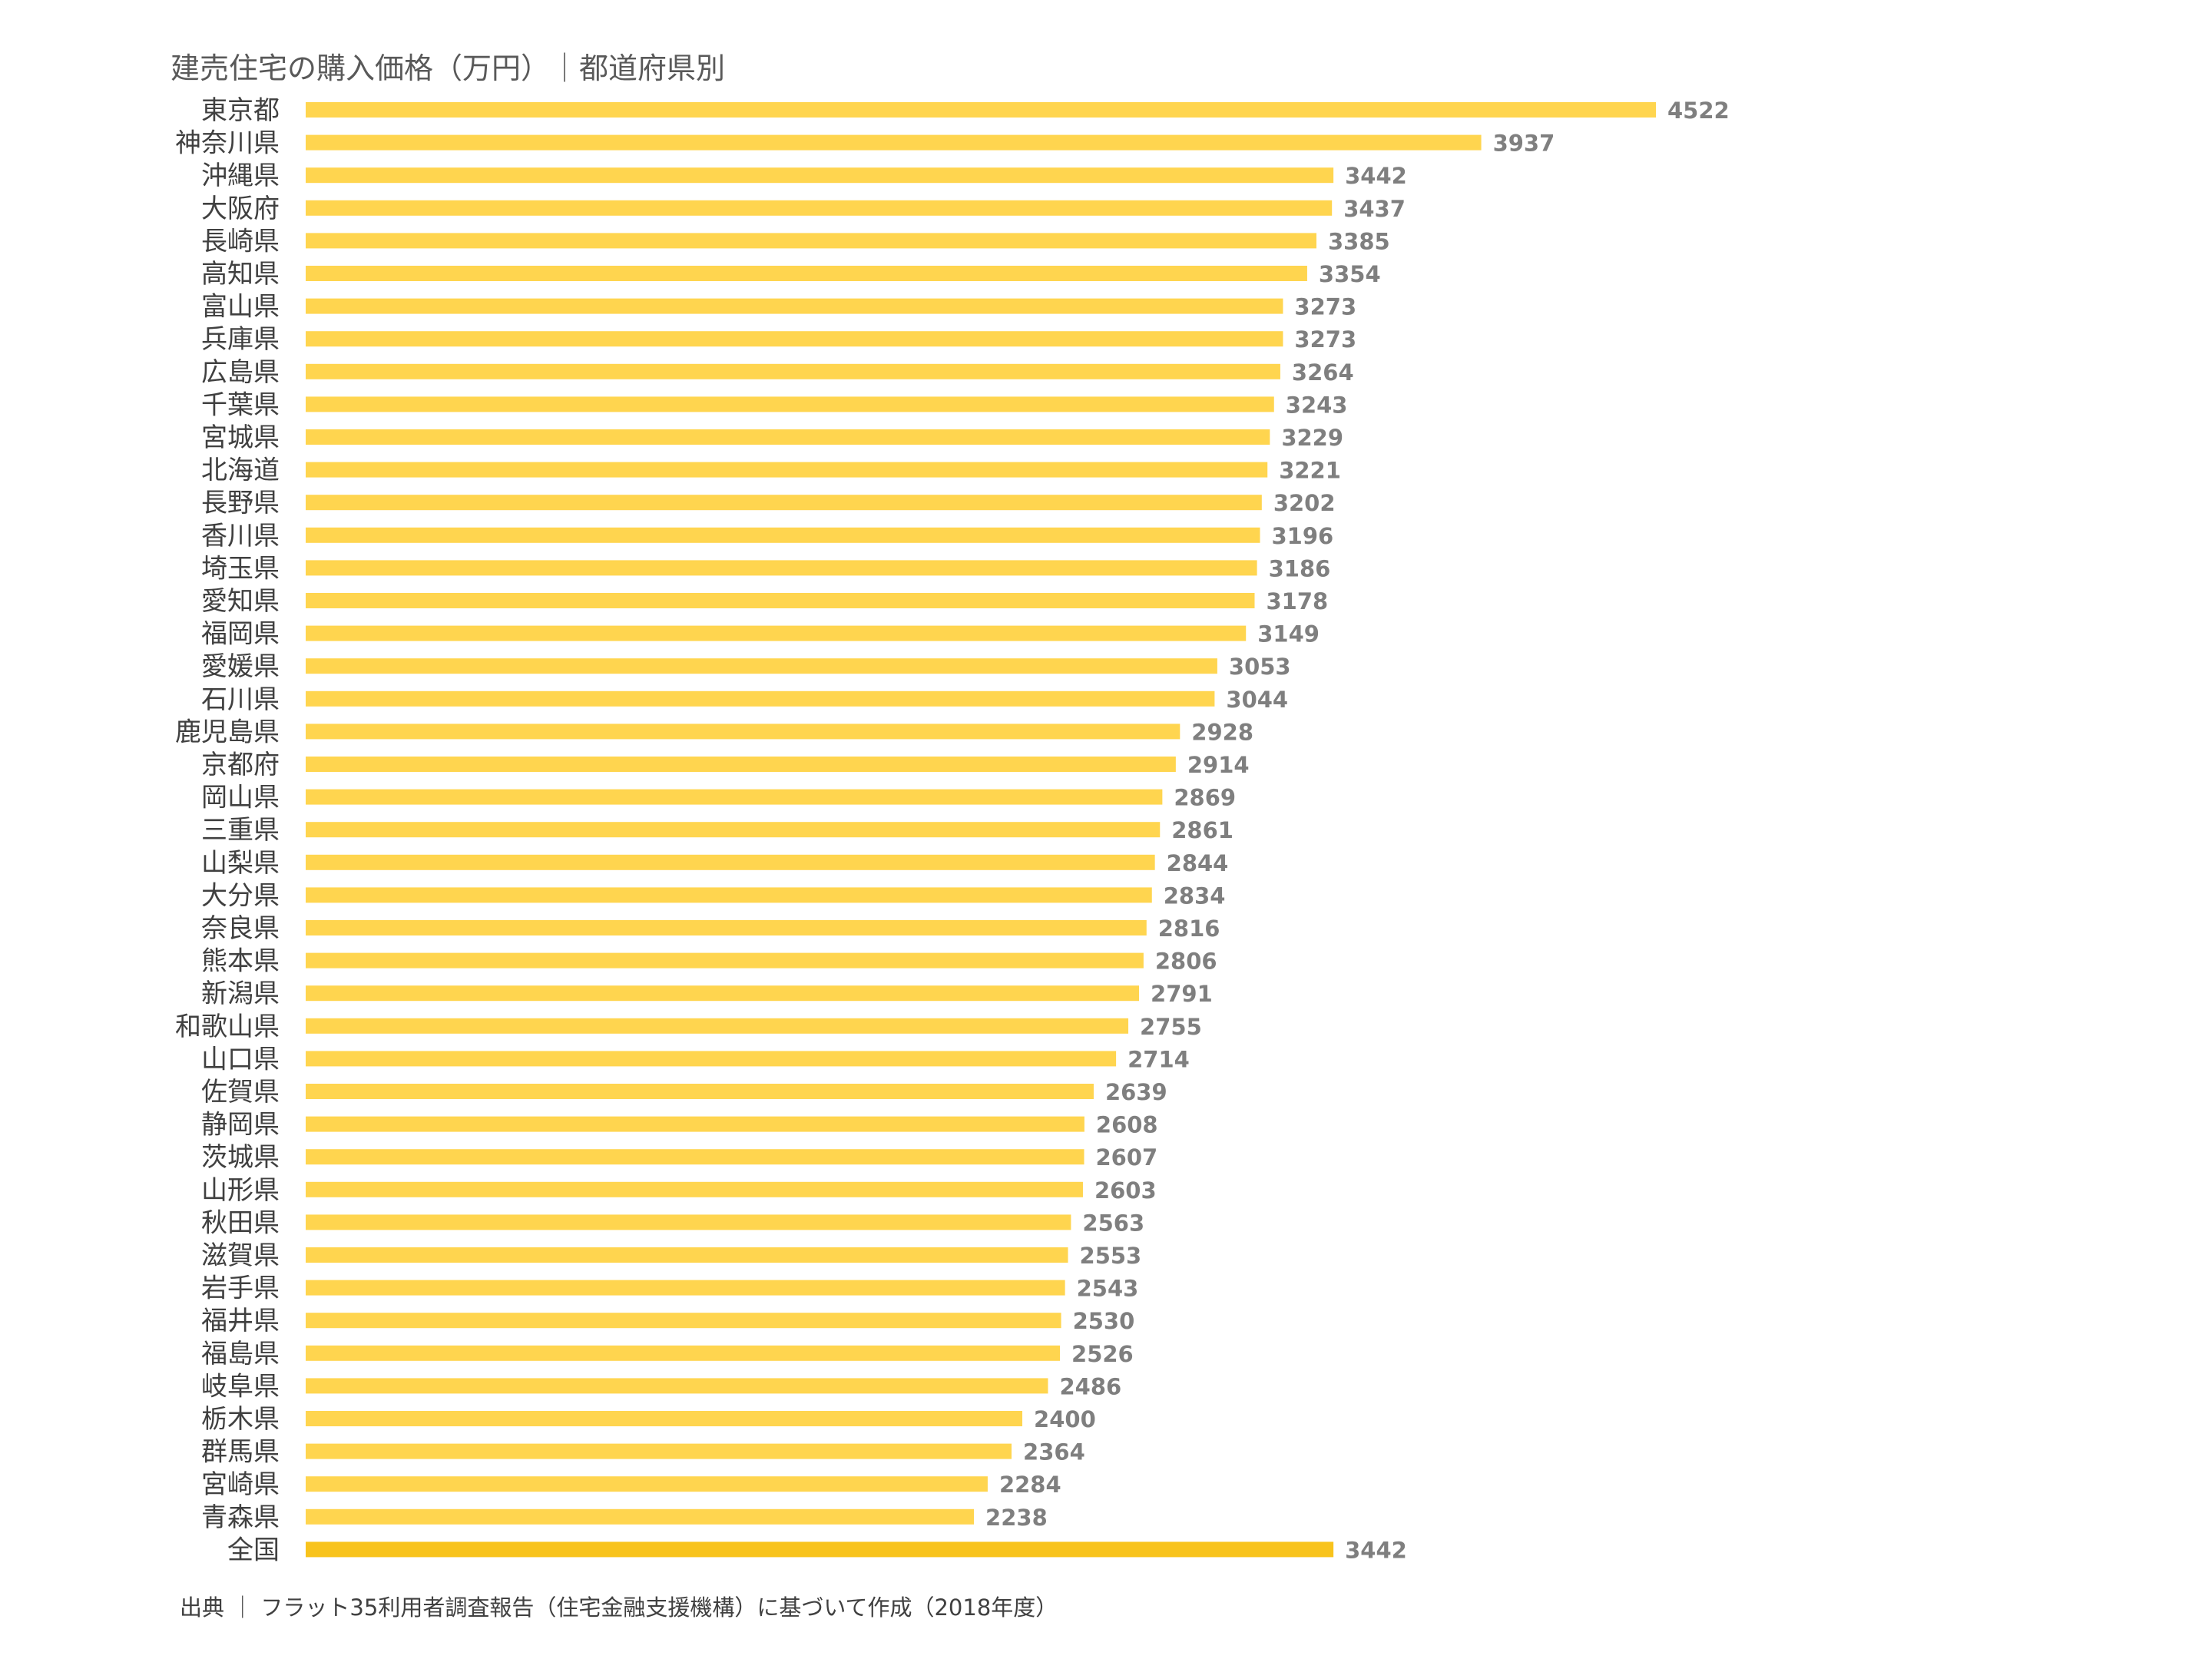 The width and height of the screenshot is (2212, 1659). I want to click on category-label: 茨城県, so click(240, 1158).